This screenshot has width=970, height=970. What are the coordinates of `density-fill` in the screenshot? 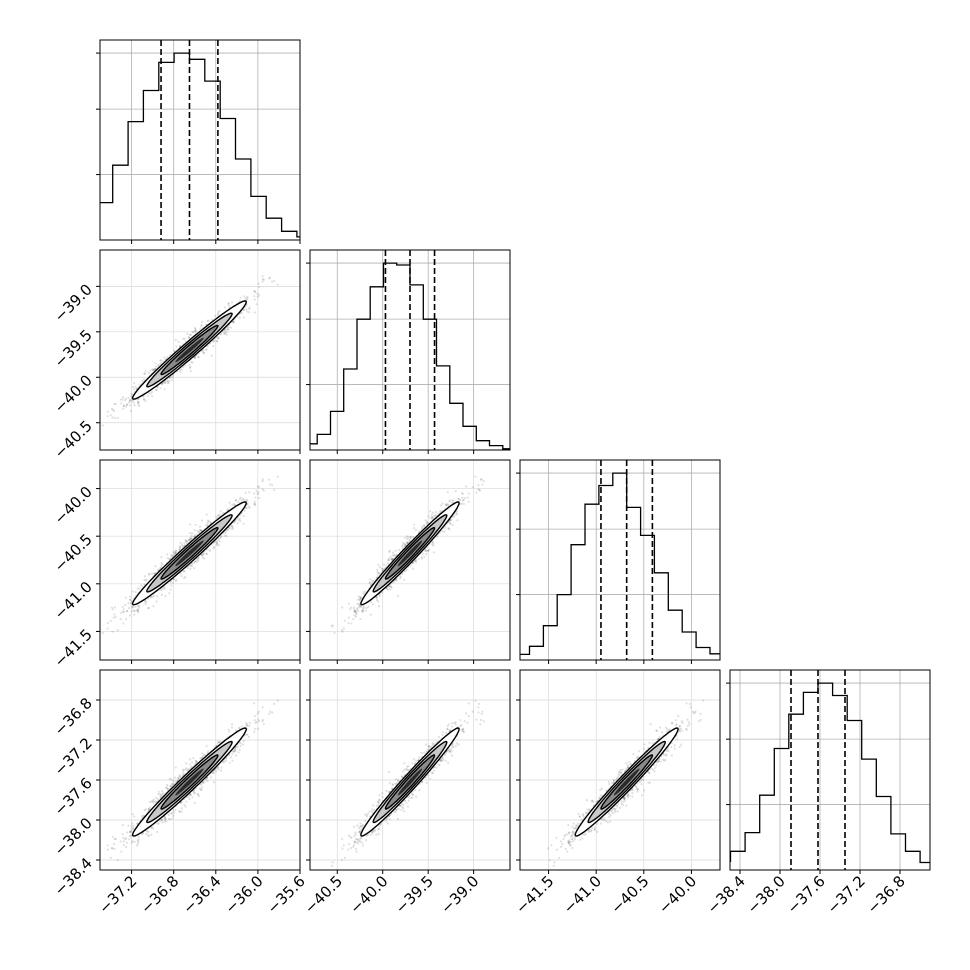 It's located at (189, 350).